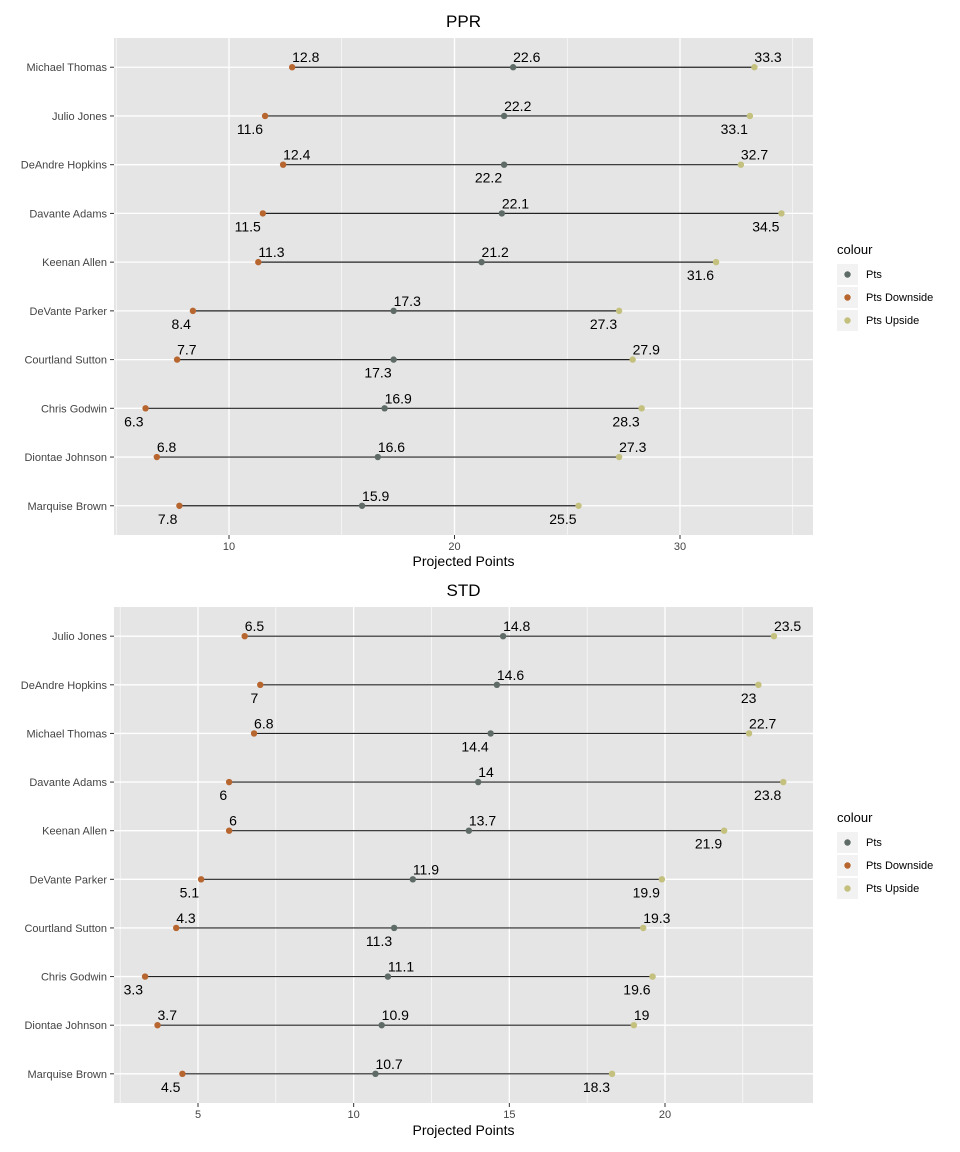 Image resolution: width=960 pixels, height=1152 pixels. I want to click on chart-ppr-player-label: Davante Adams, so click(68, 214).